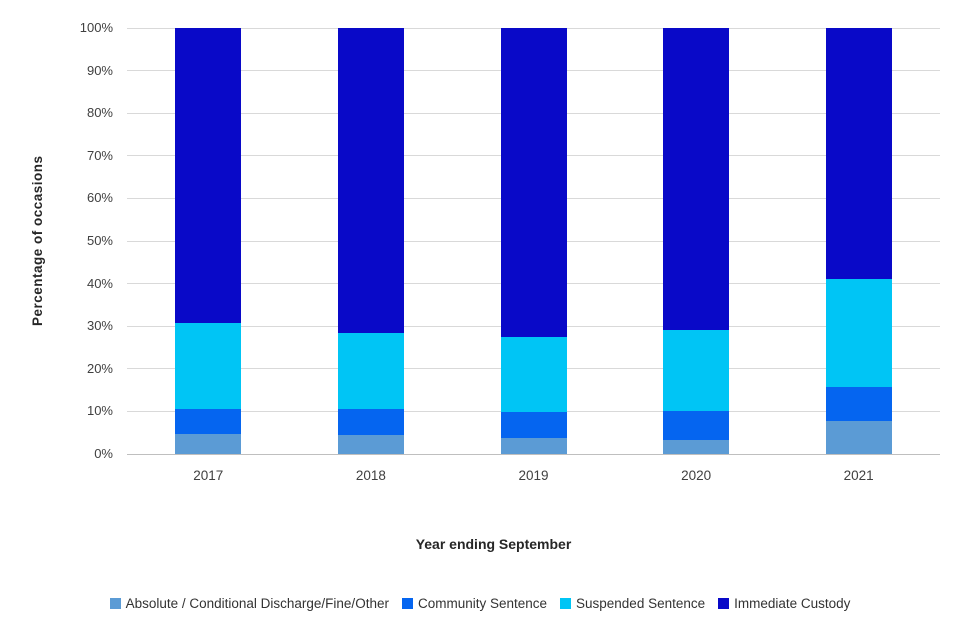 Image resolution: width=960 pixels, height=640 pixels. Describe the element at coordinates (533, 475) in the screenshot. I see `x-tick-label-2019: 2019` at that location.